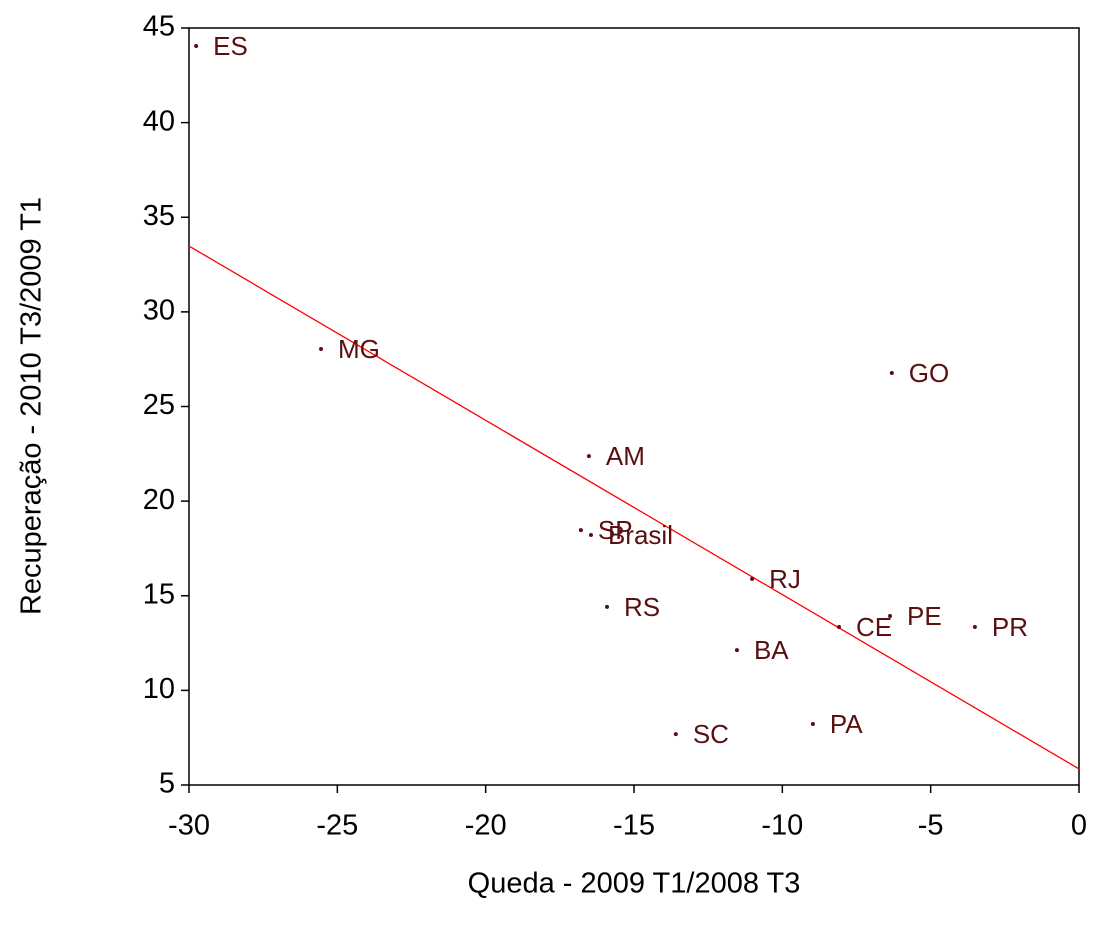  Describe the element at coordinates (159, 311) in the screenshot. I see `y-tick-label: 30` at that location.